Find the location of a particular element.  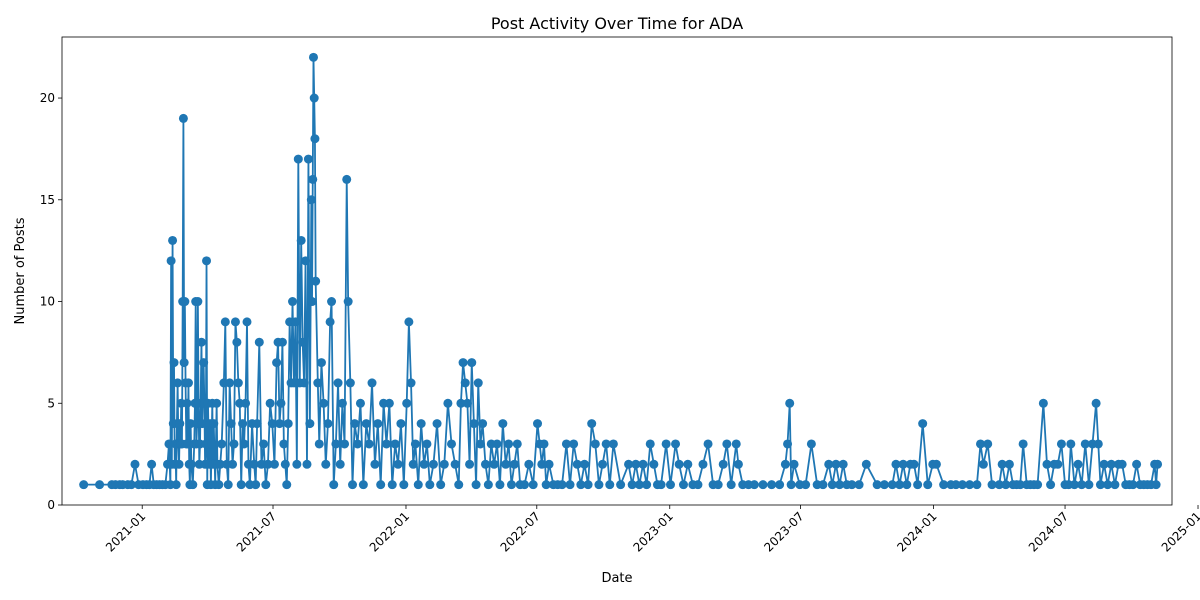

x-tick-label: 2024-07 is located at coordinates (1048, 531).